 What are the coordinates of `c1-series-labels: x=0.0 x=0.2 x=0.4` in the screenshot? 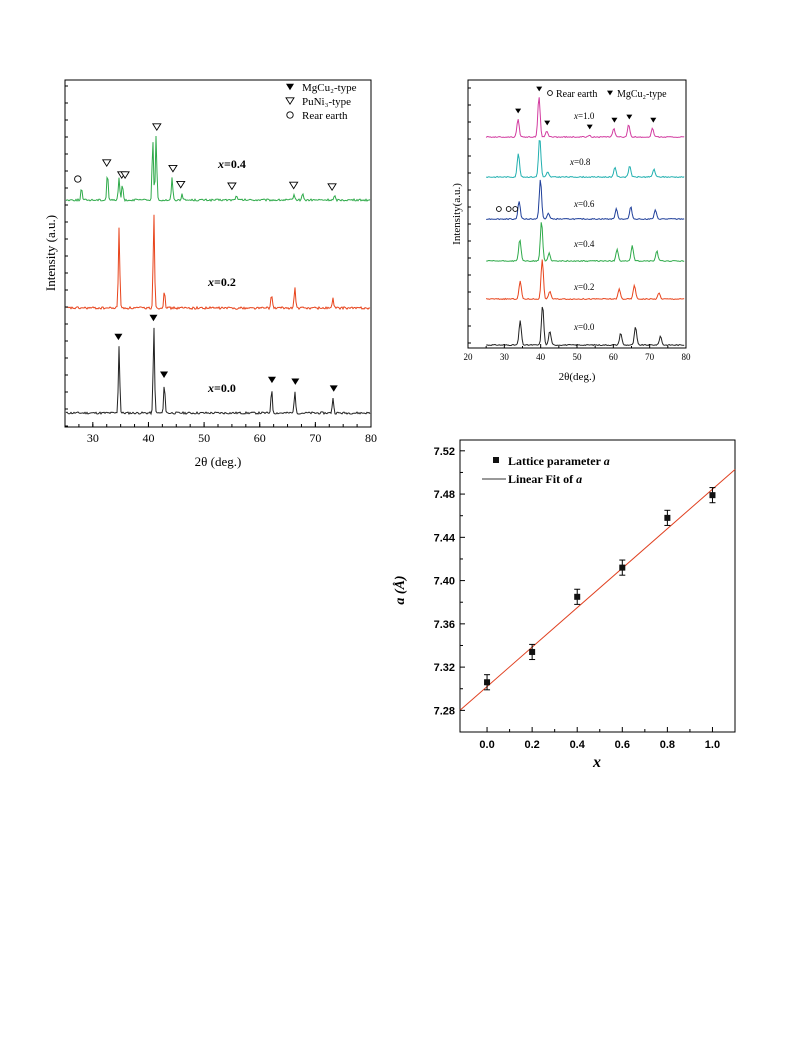 It's located at (226, 276).